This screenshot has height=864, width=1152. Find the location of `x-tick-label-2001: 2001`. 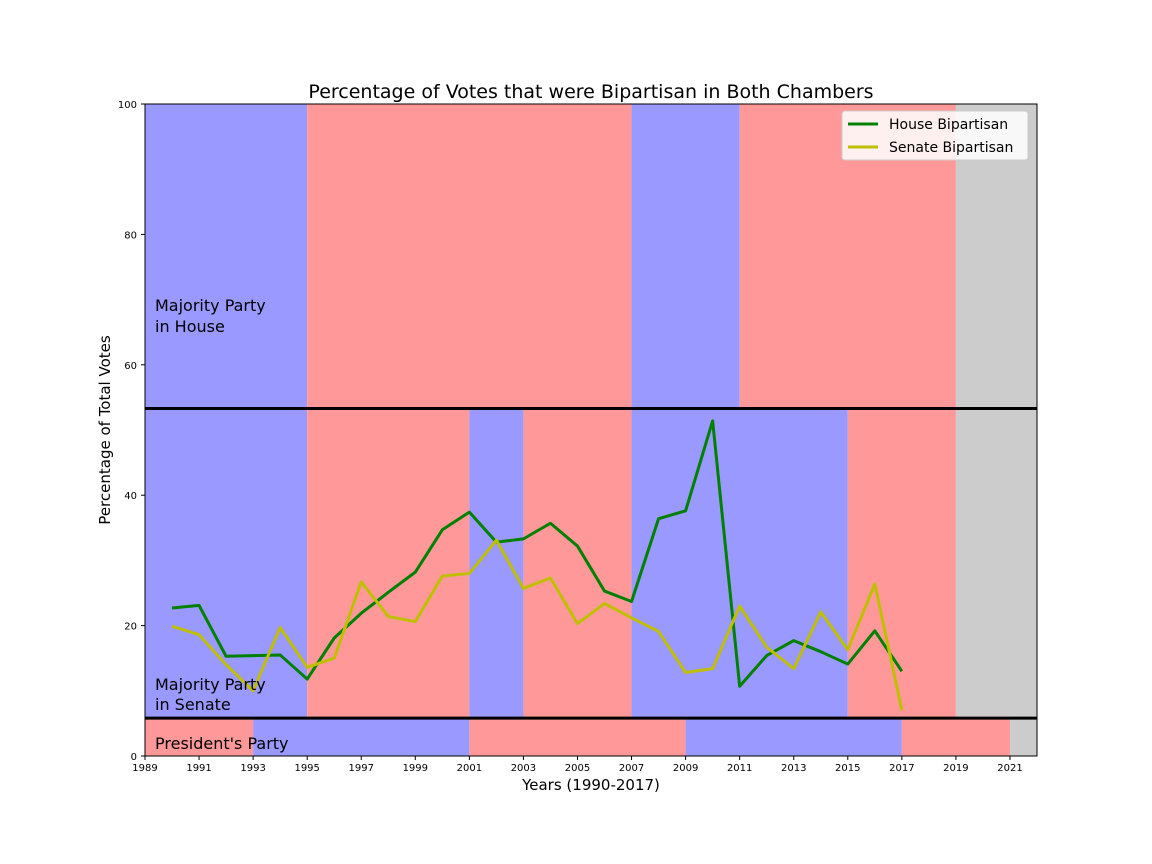

x-tick-label-2001: 2001 is located at coordinates (469, 768).